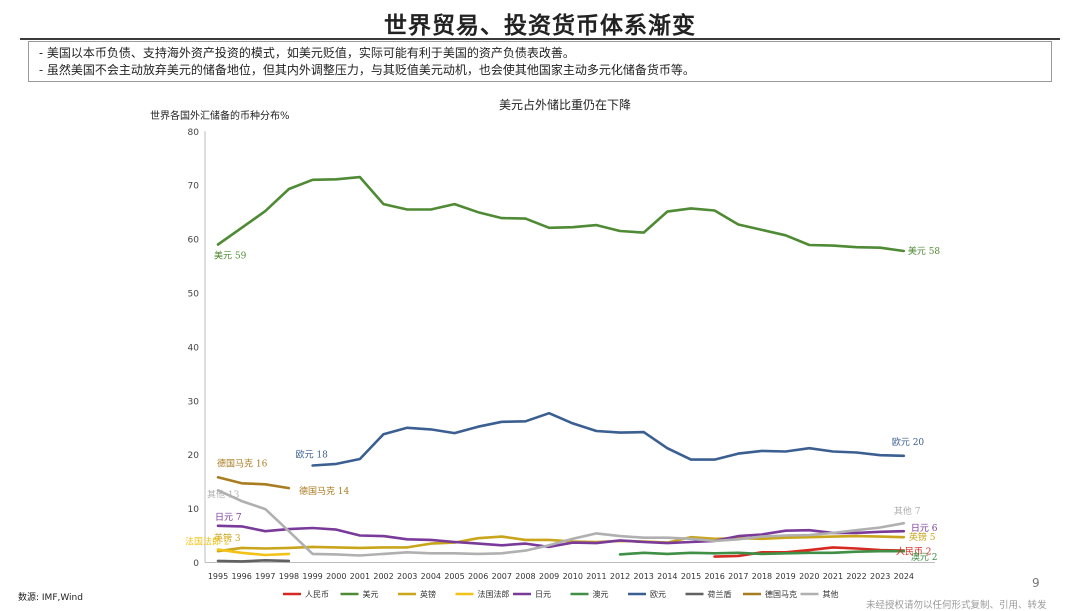  Describe the element at coordinates (218, 576) in the screenshot. I see `x-tick-label: 1995` at that location.